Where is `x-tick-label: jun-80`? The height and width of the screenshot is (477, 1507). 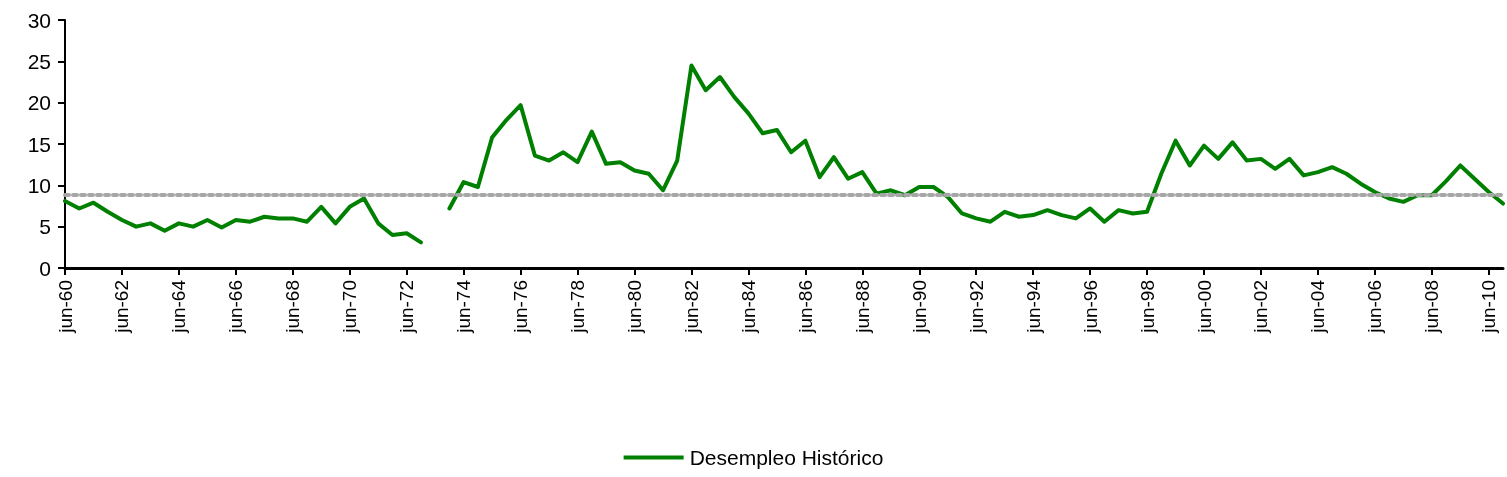 x-tick-label: jun-80 is located at coordinates (635, 307).